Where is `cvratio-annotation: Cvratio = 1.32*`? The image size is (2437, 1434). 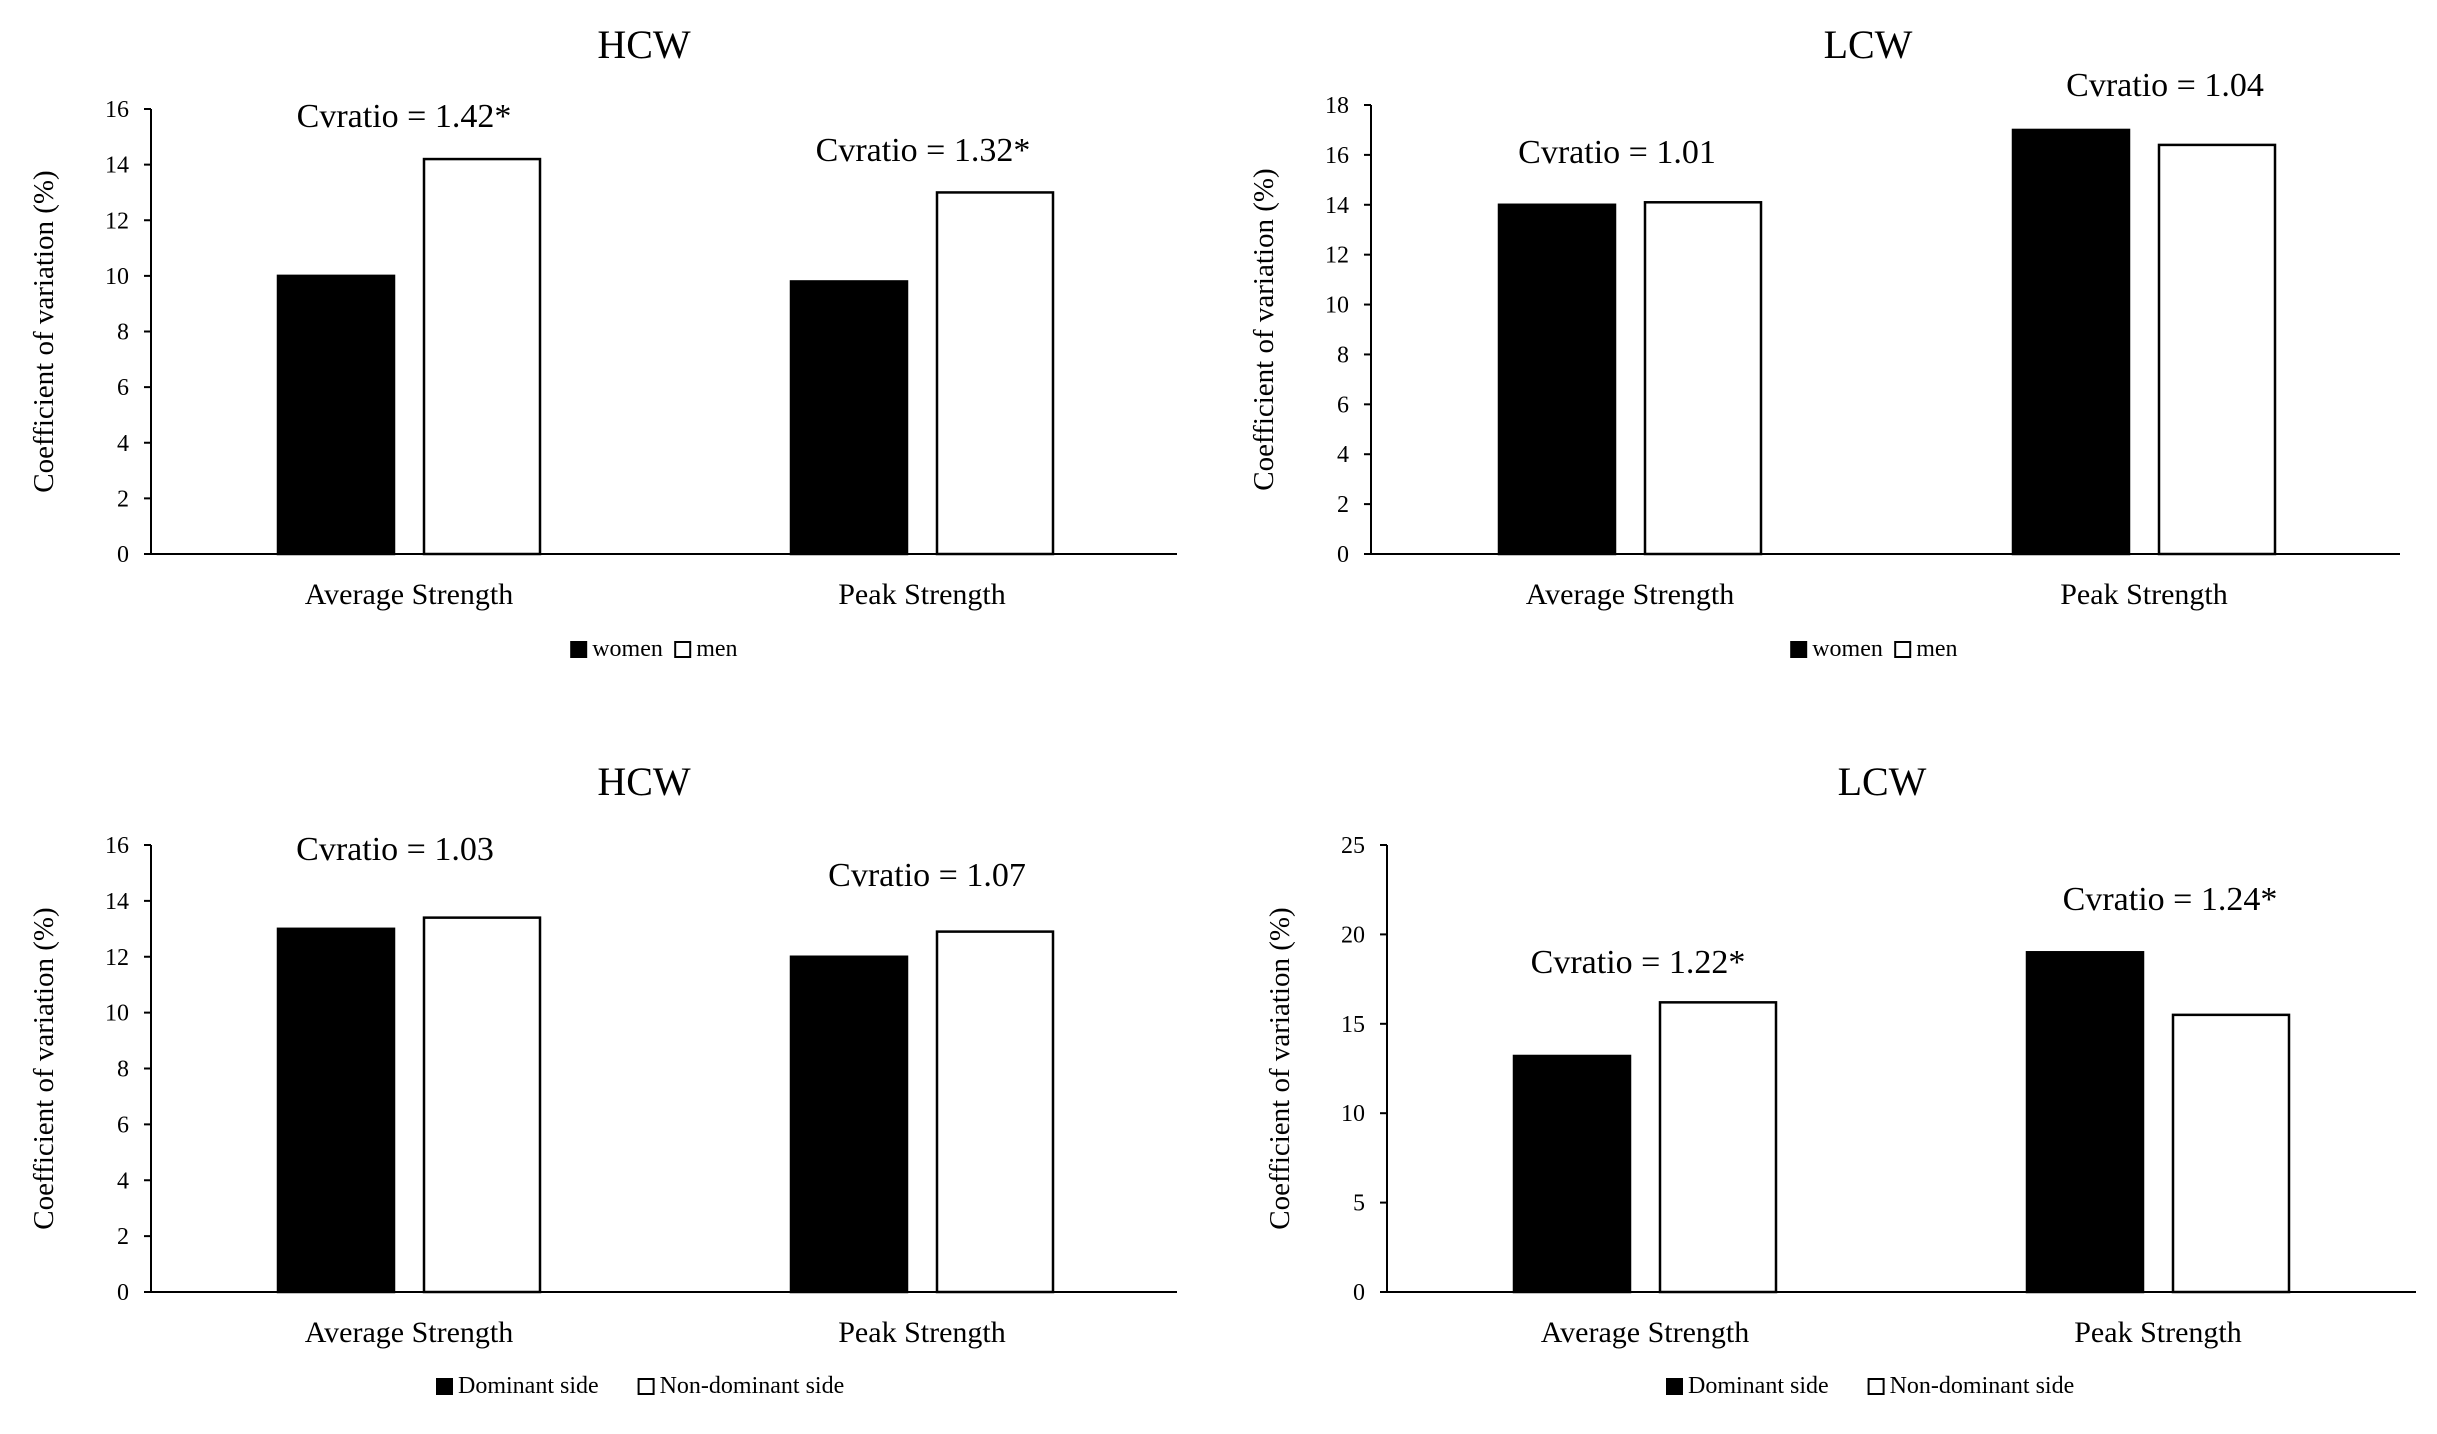 cvratio-annotation: Cvratio = 1.32* is located at coordinates (923, 150).